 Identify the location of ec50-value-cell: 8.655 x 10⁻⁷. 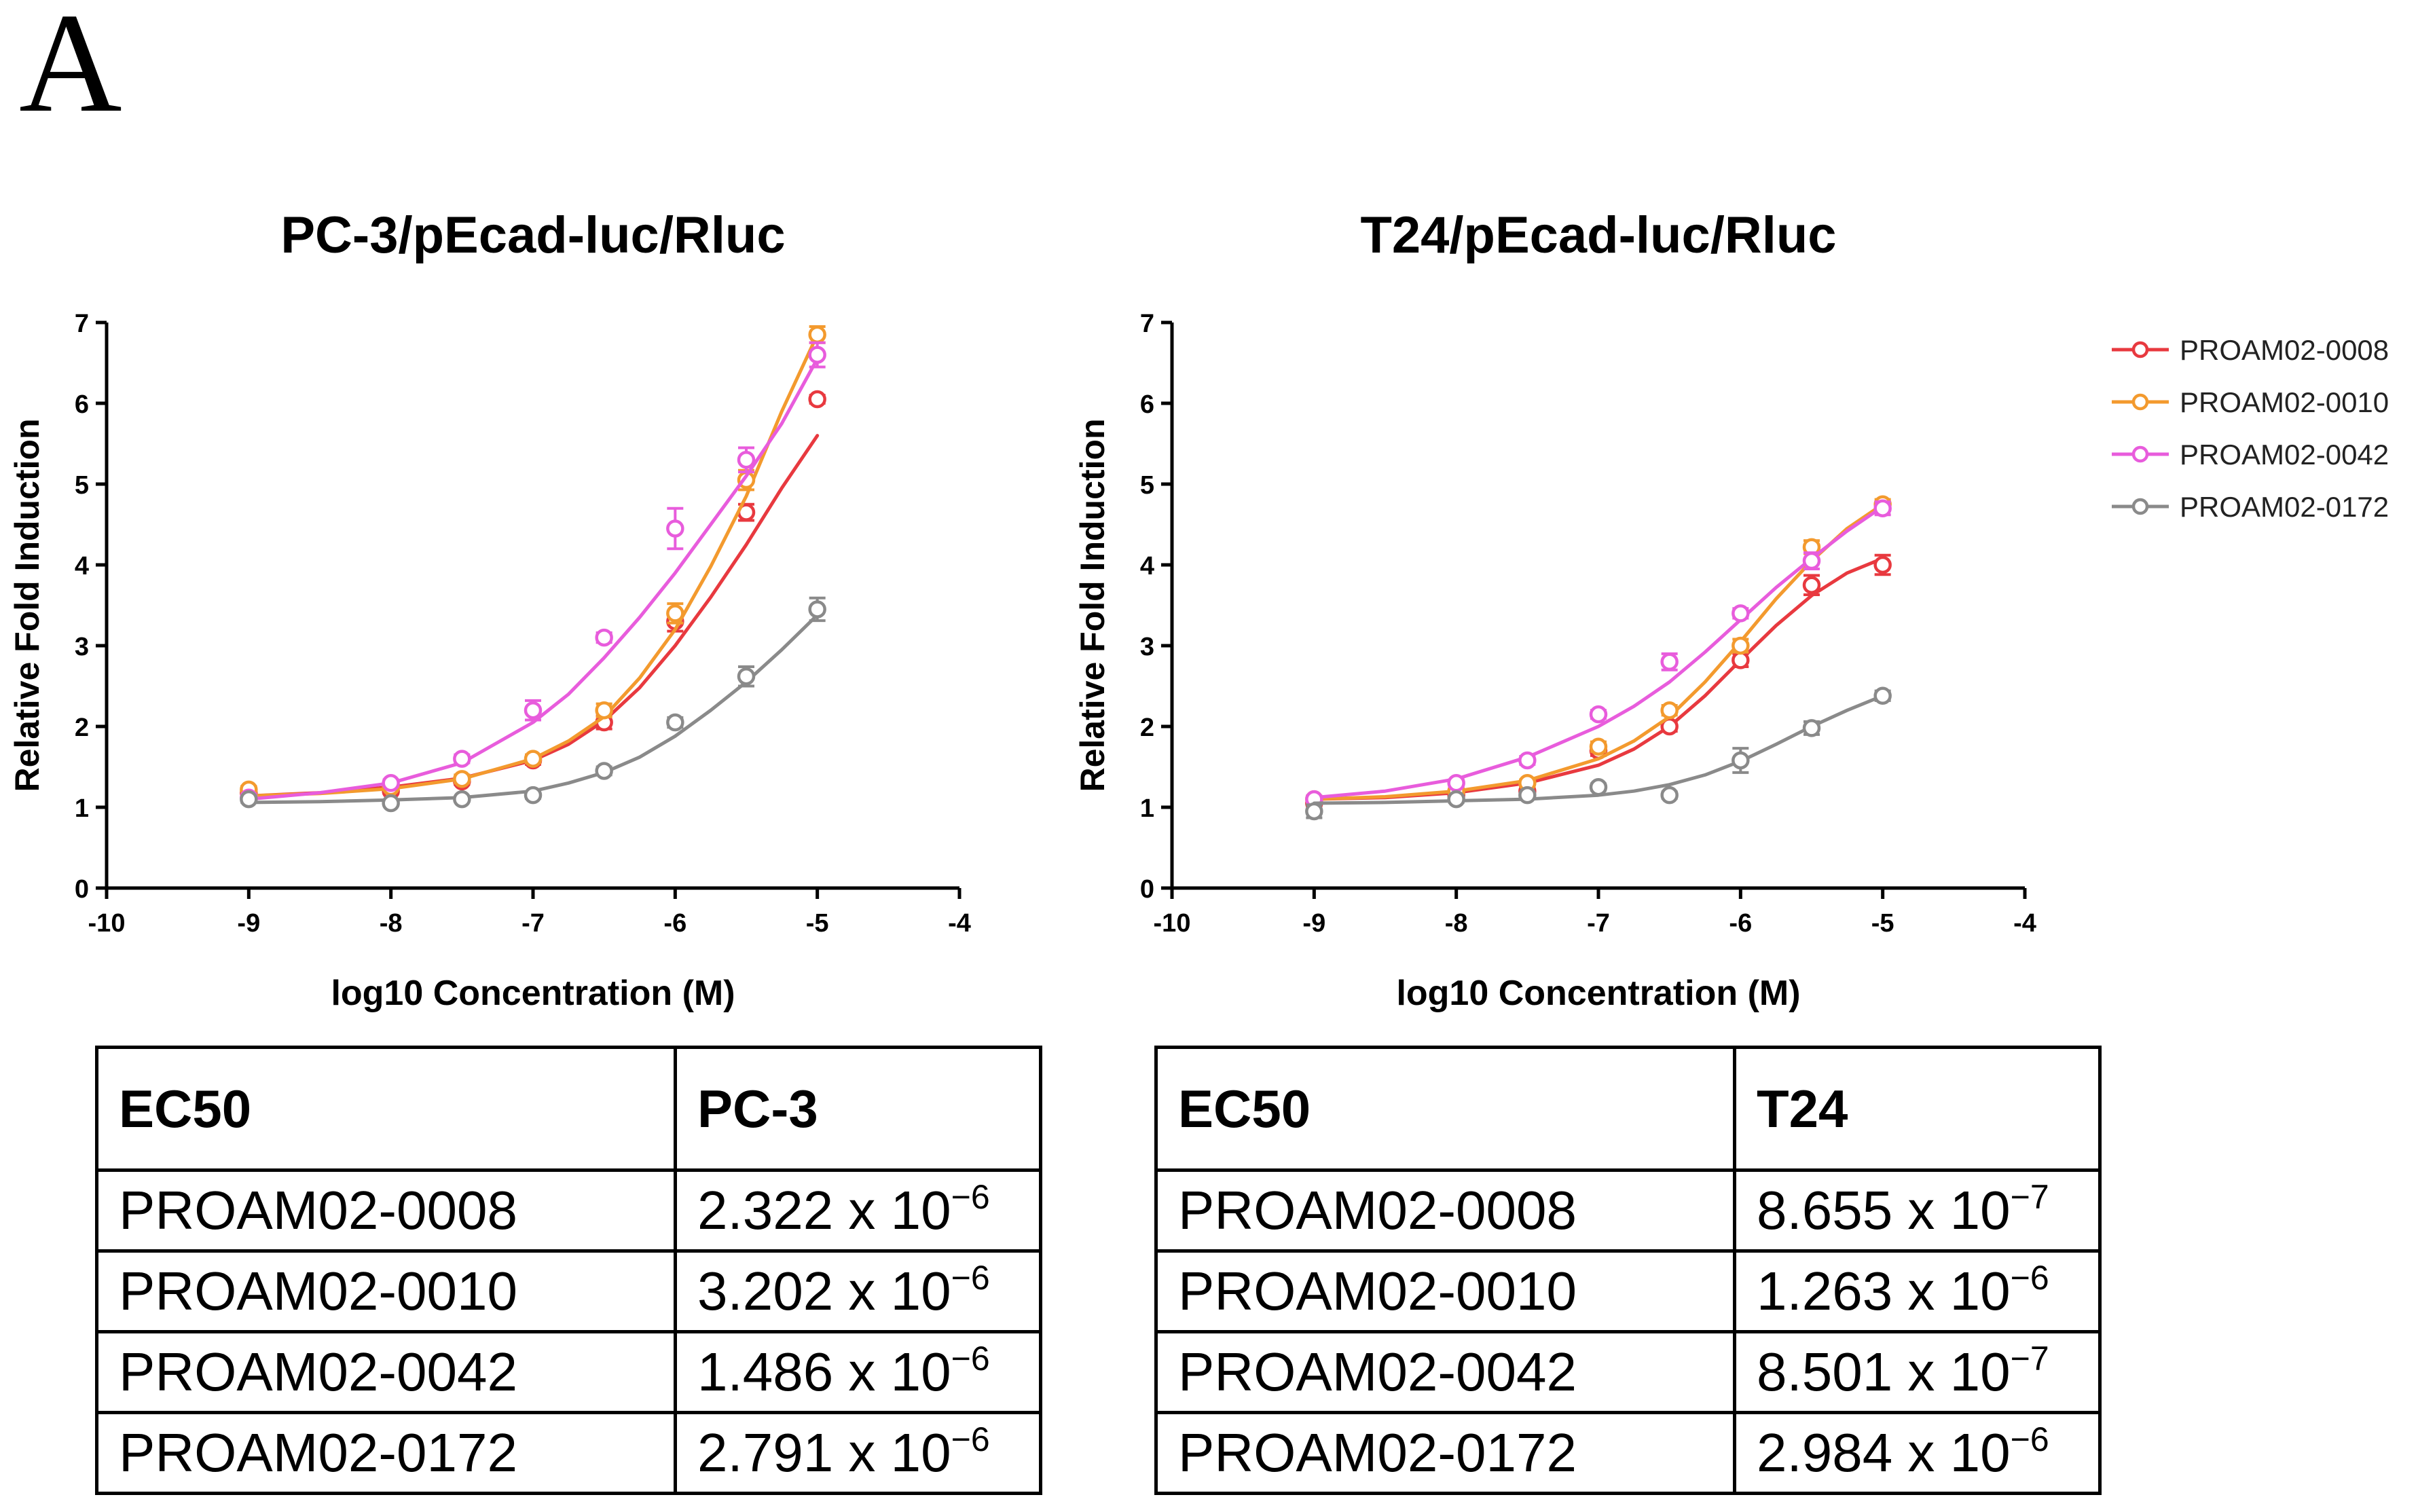
(1918, 1210).